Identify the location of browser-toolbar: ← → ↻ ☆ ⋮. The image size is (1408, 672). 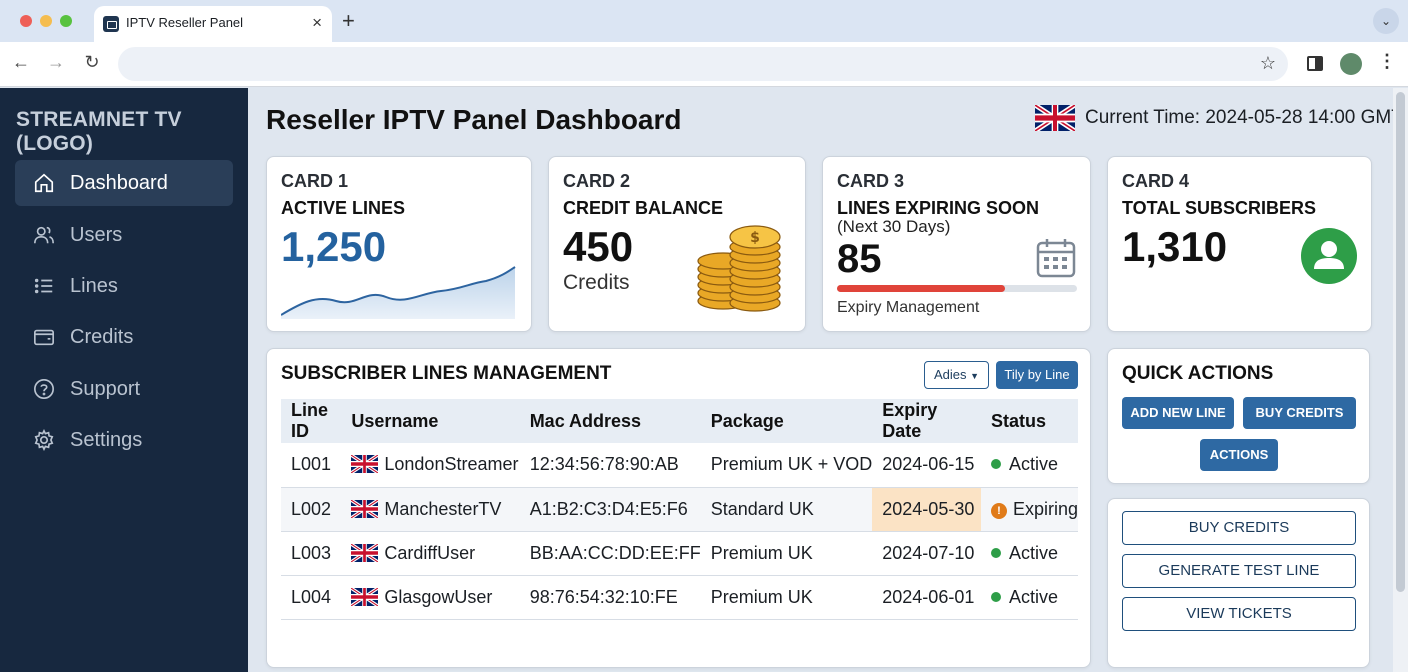
(704, 64).